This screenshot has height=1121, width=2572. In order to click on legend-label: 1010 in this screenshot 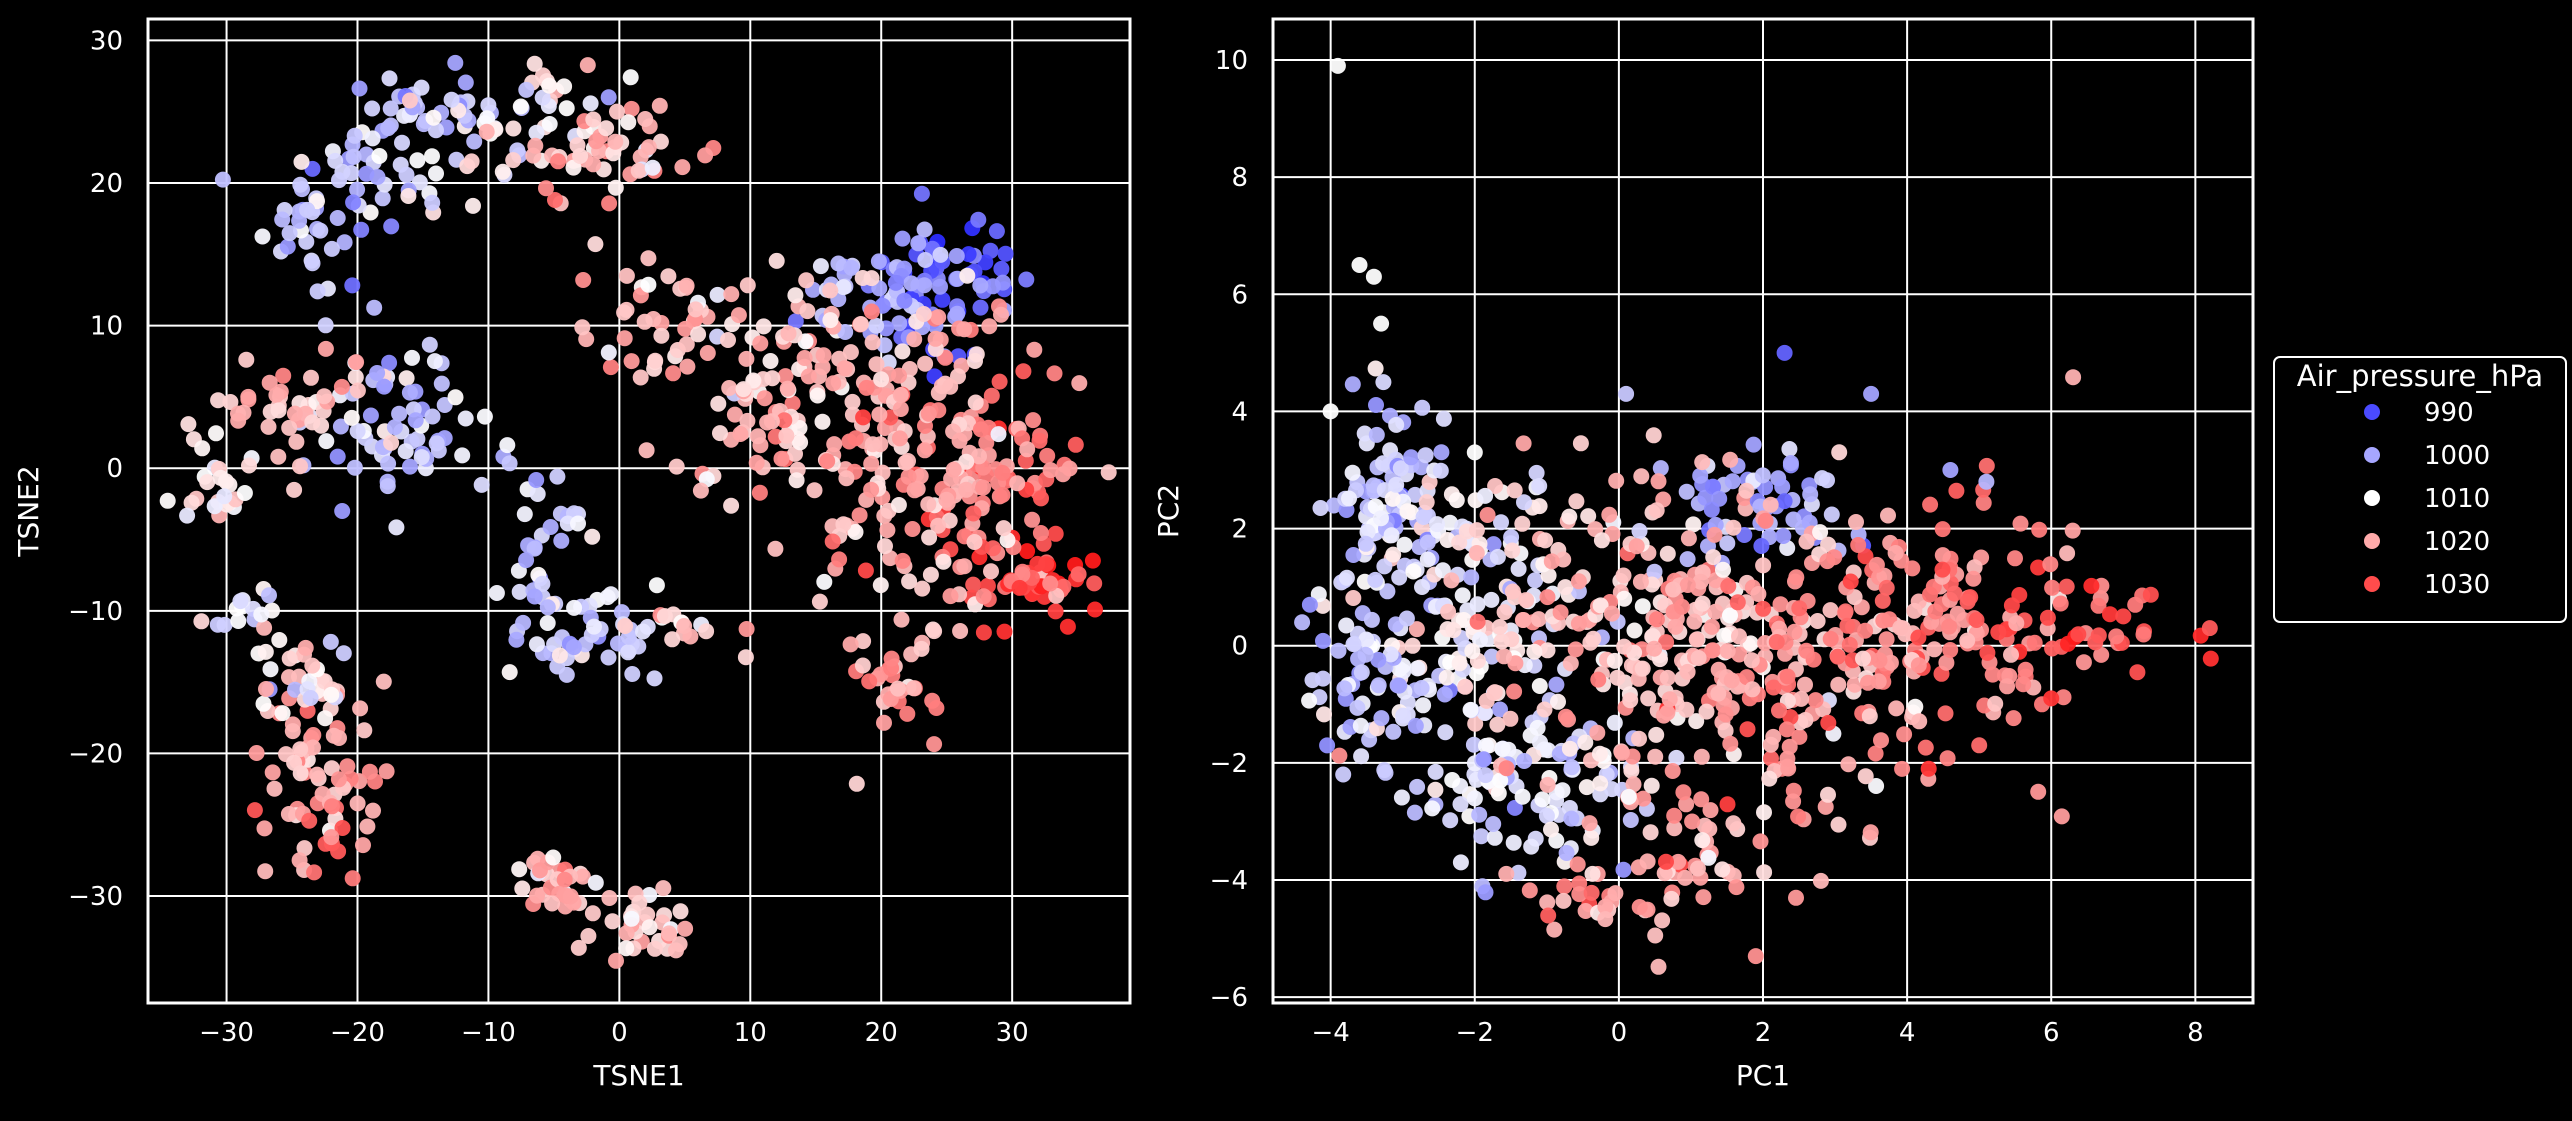, I will do `click(2457, 499)`.